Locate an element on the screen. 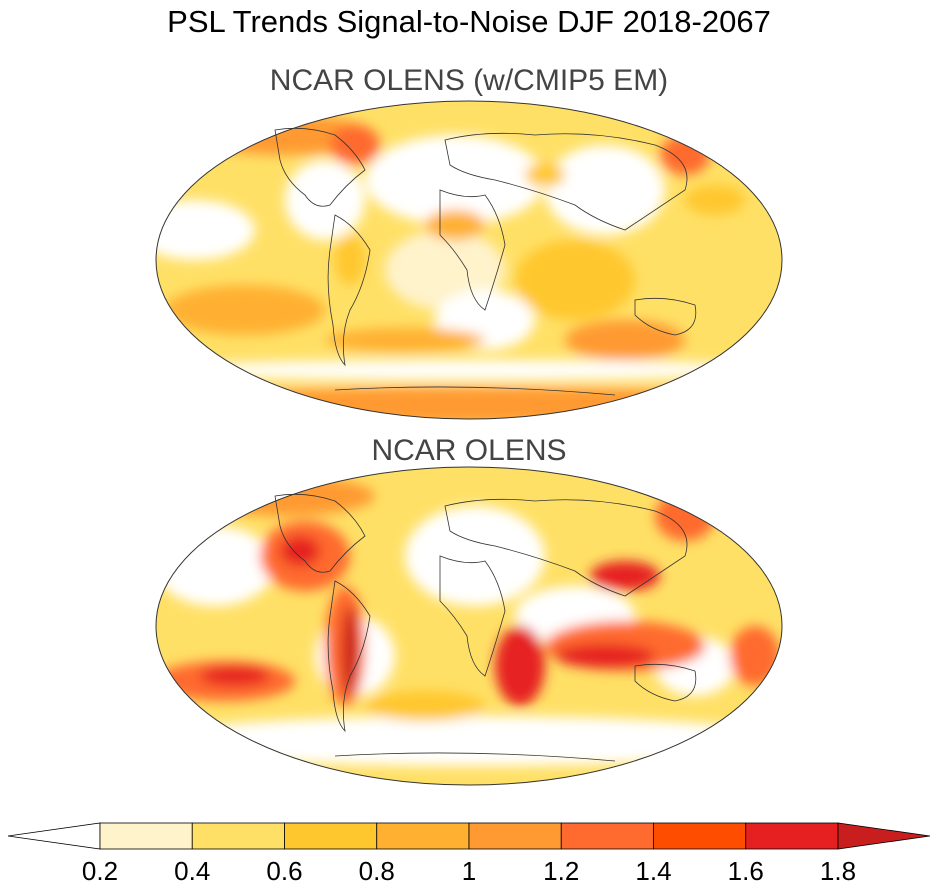 The image size is (938, 894). colorbar-tick-label: 1.2 is located at coordinates (561, 871).